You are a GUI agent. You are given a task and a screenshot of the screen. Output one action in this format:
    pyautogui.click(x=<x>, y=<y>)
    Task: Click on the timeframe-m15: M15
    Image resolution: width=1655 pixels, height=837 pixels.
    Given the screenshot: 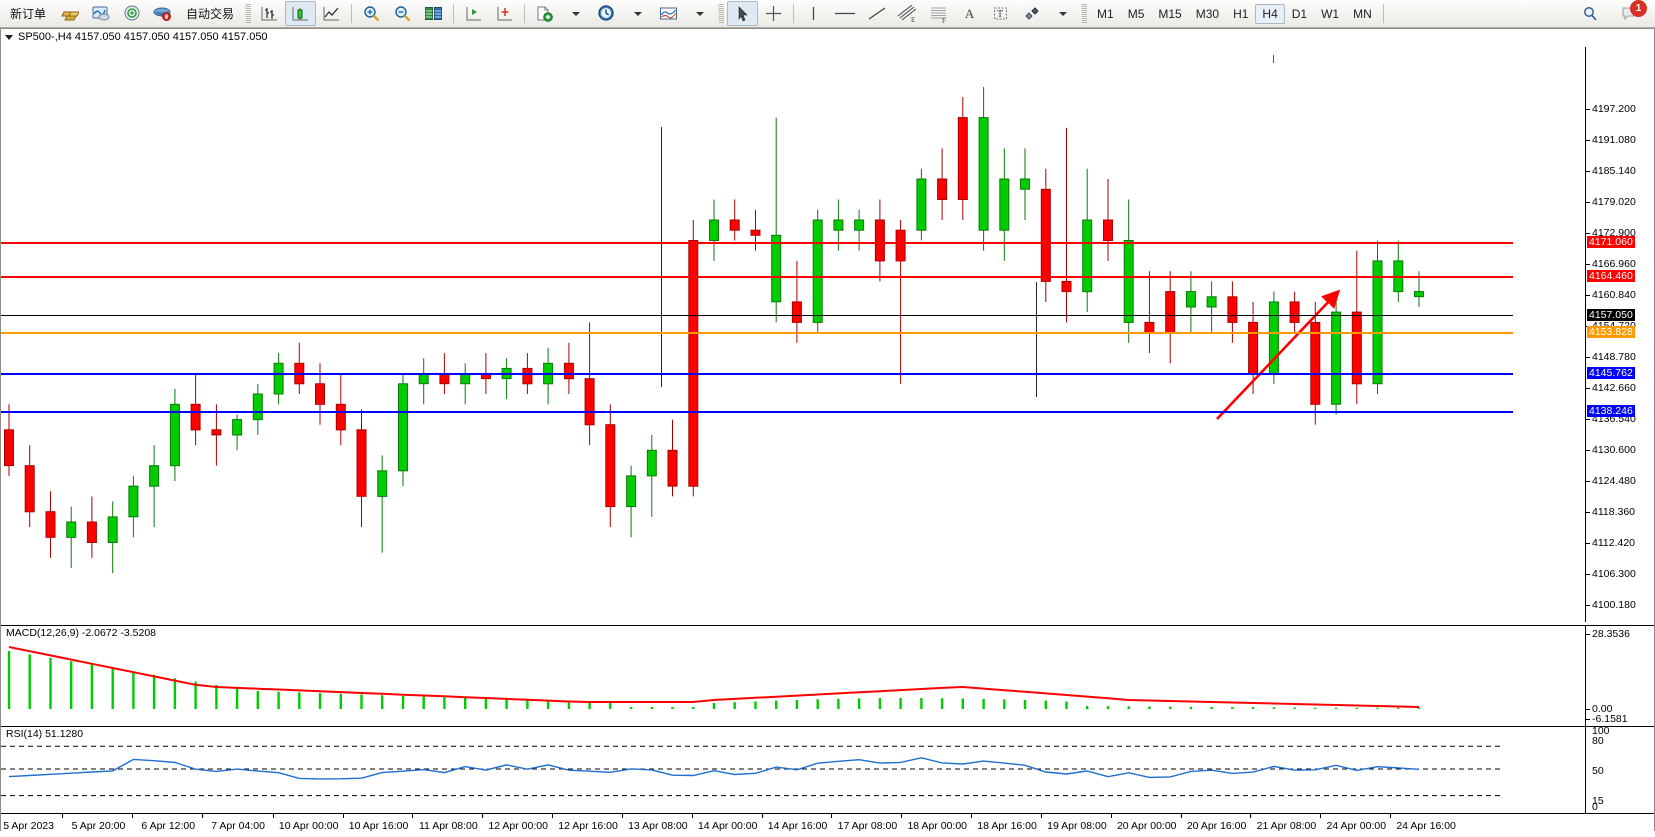 What is the action you would take?
    pyautogui.click(x=1170, y=13)
    